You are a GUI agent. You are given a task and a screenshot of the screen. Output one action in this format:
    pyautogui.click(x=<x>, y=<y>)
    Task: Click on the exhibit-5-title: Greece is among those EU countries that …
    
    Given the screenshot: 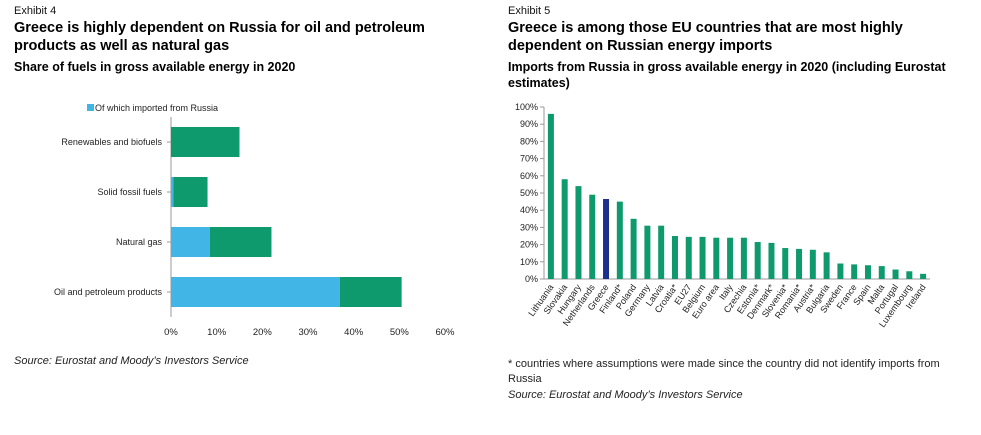 What is the action you would take?
    pyautogui.click(x=705, y=37)
    